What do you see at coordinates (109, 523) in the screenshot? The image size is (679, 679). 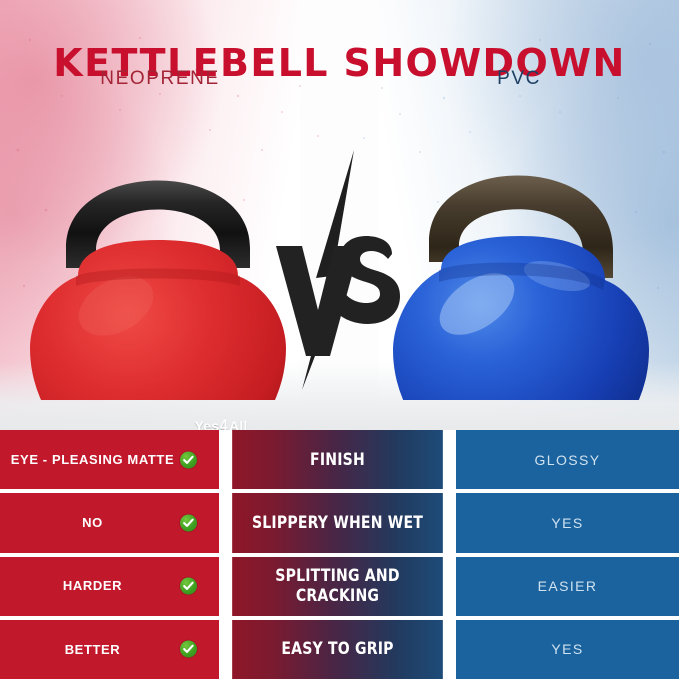 I see `neoprene-value-cell: NO` at bounding box center [109, 523].